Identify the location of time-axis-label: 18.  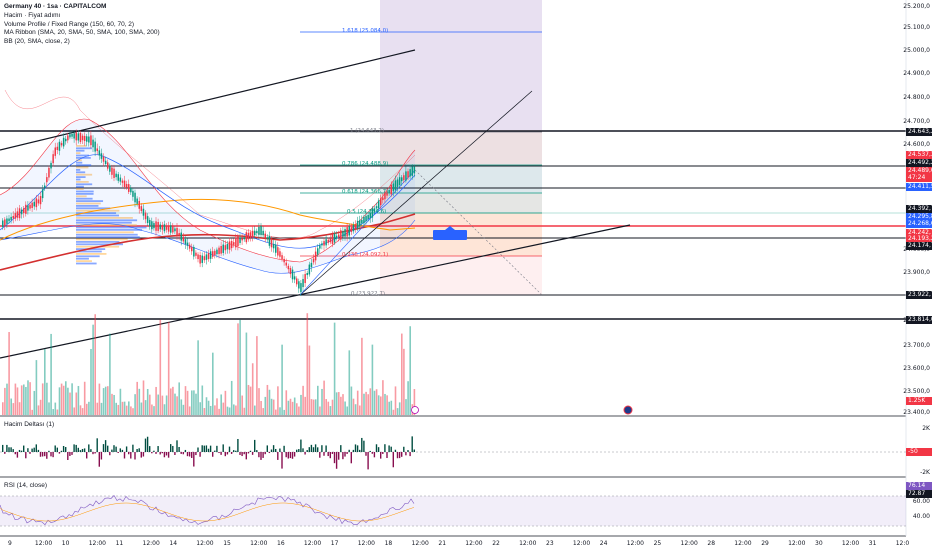
(388, 543).